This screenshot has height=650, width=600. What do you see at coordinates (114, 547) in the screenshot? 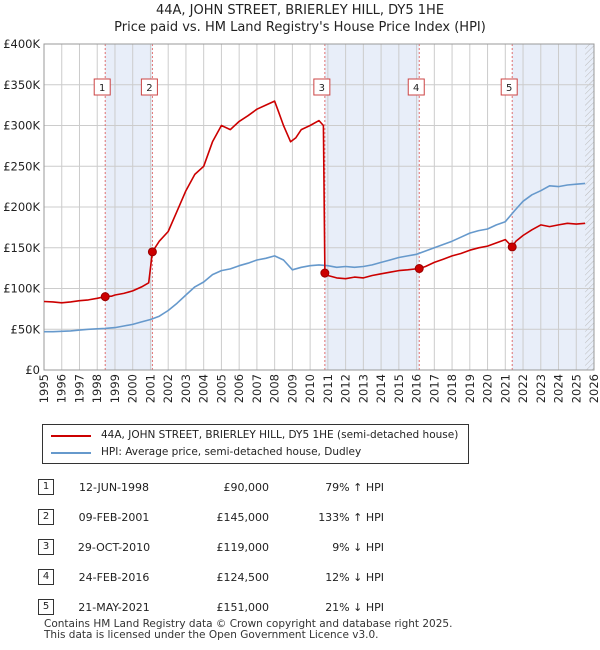
I see `sale-date: 29-OCT-2010` at bounding box center [114, 547].